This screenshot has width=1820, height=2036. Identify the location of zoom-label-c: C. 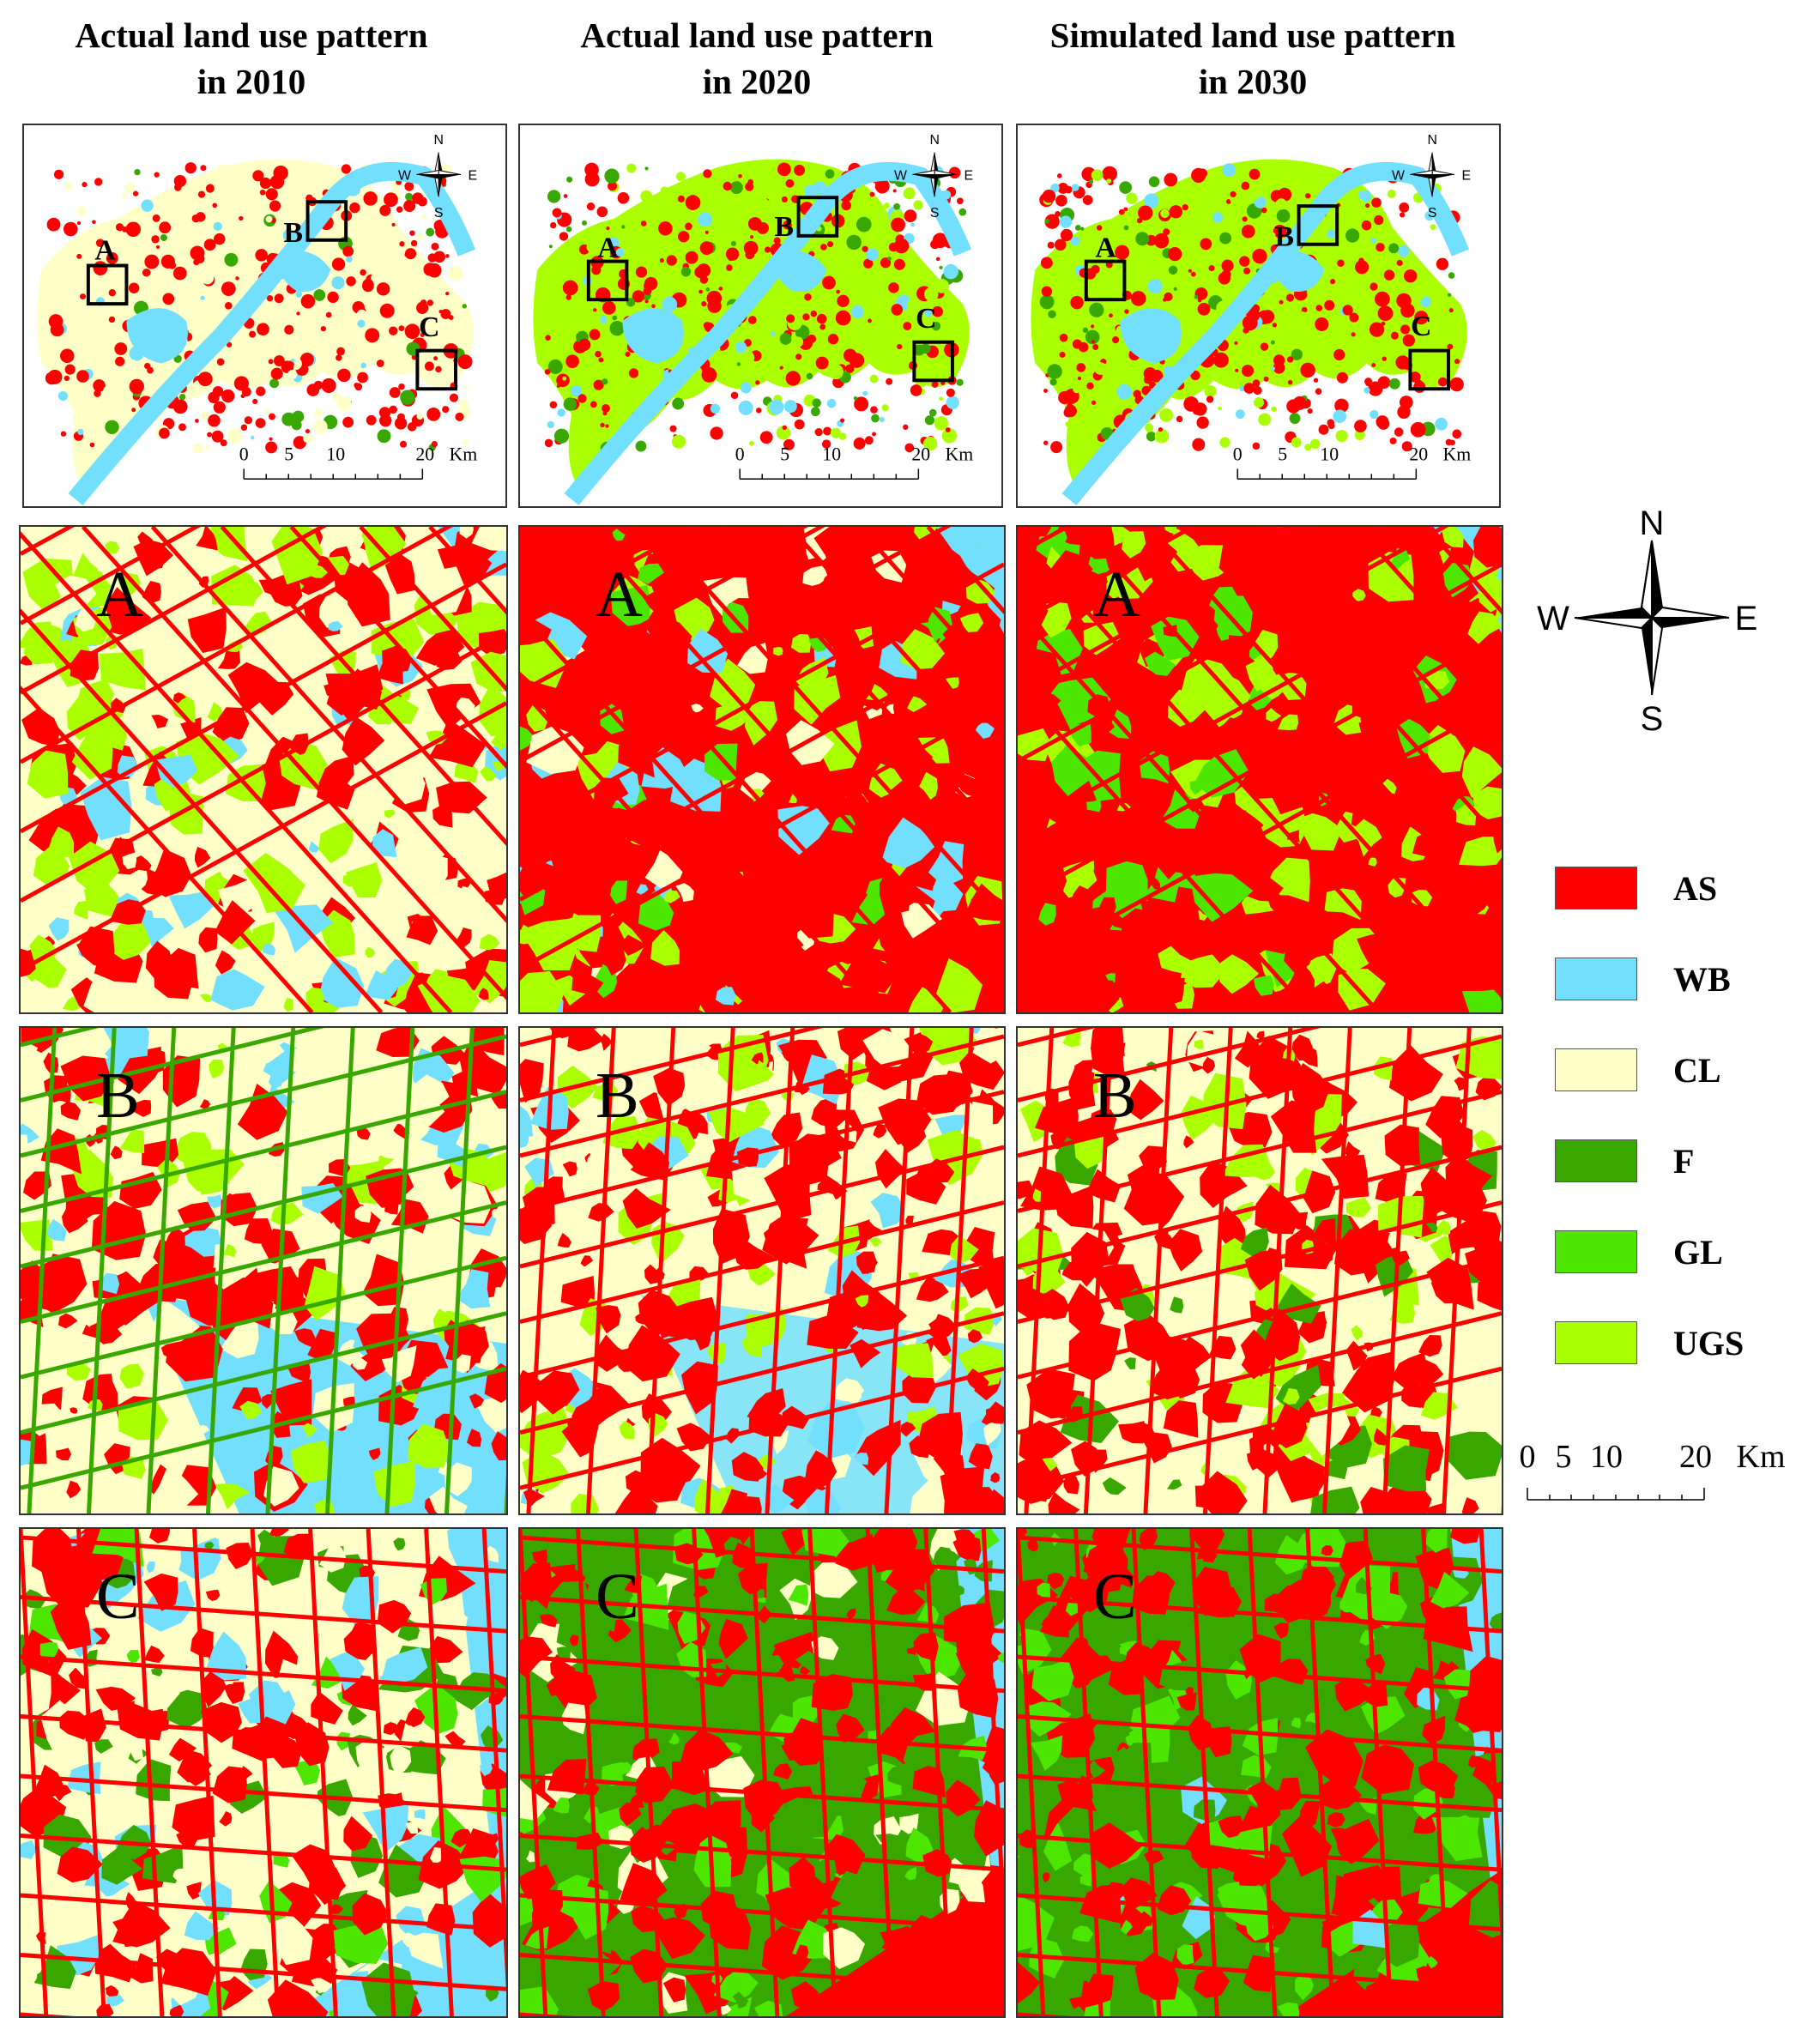
(617, 1597).